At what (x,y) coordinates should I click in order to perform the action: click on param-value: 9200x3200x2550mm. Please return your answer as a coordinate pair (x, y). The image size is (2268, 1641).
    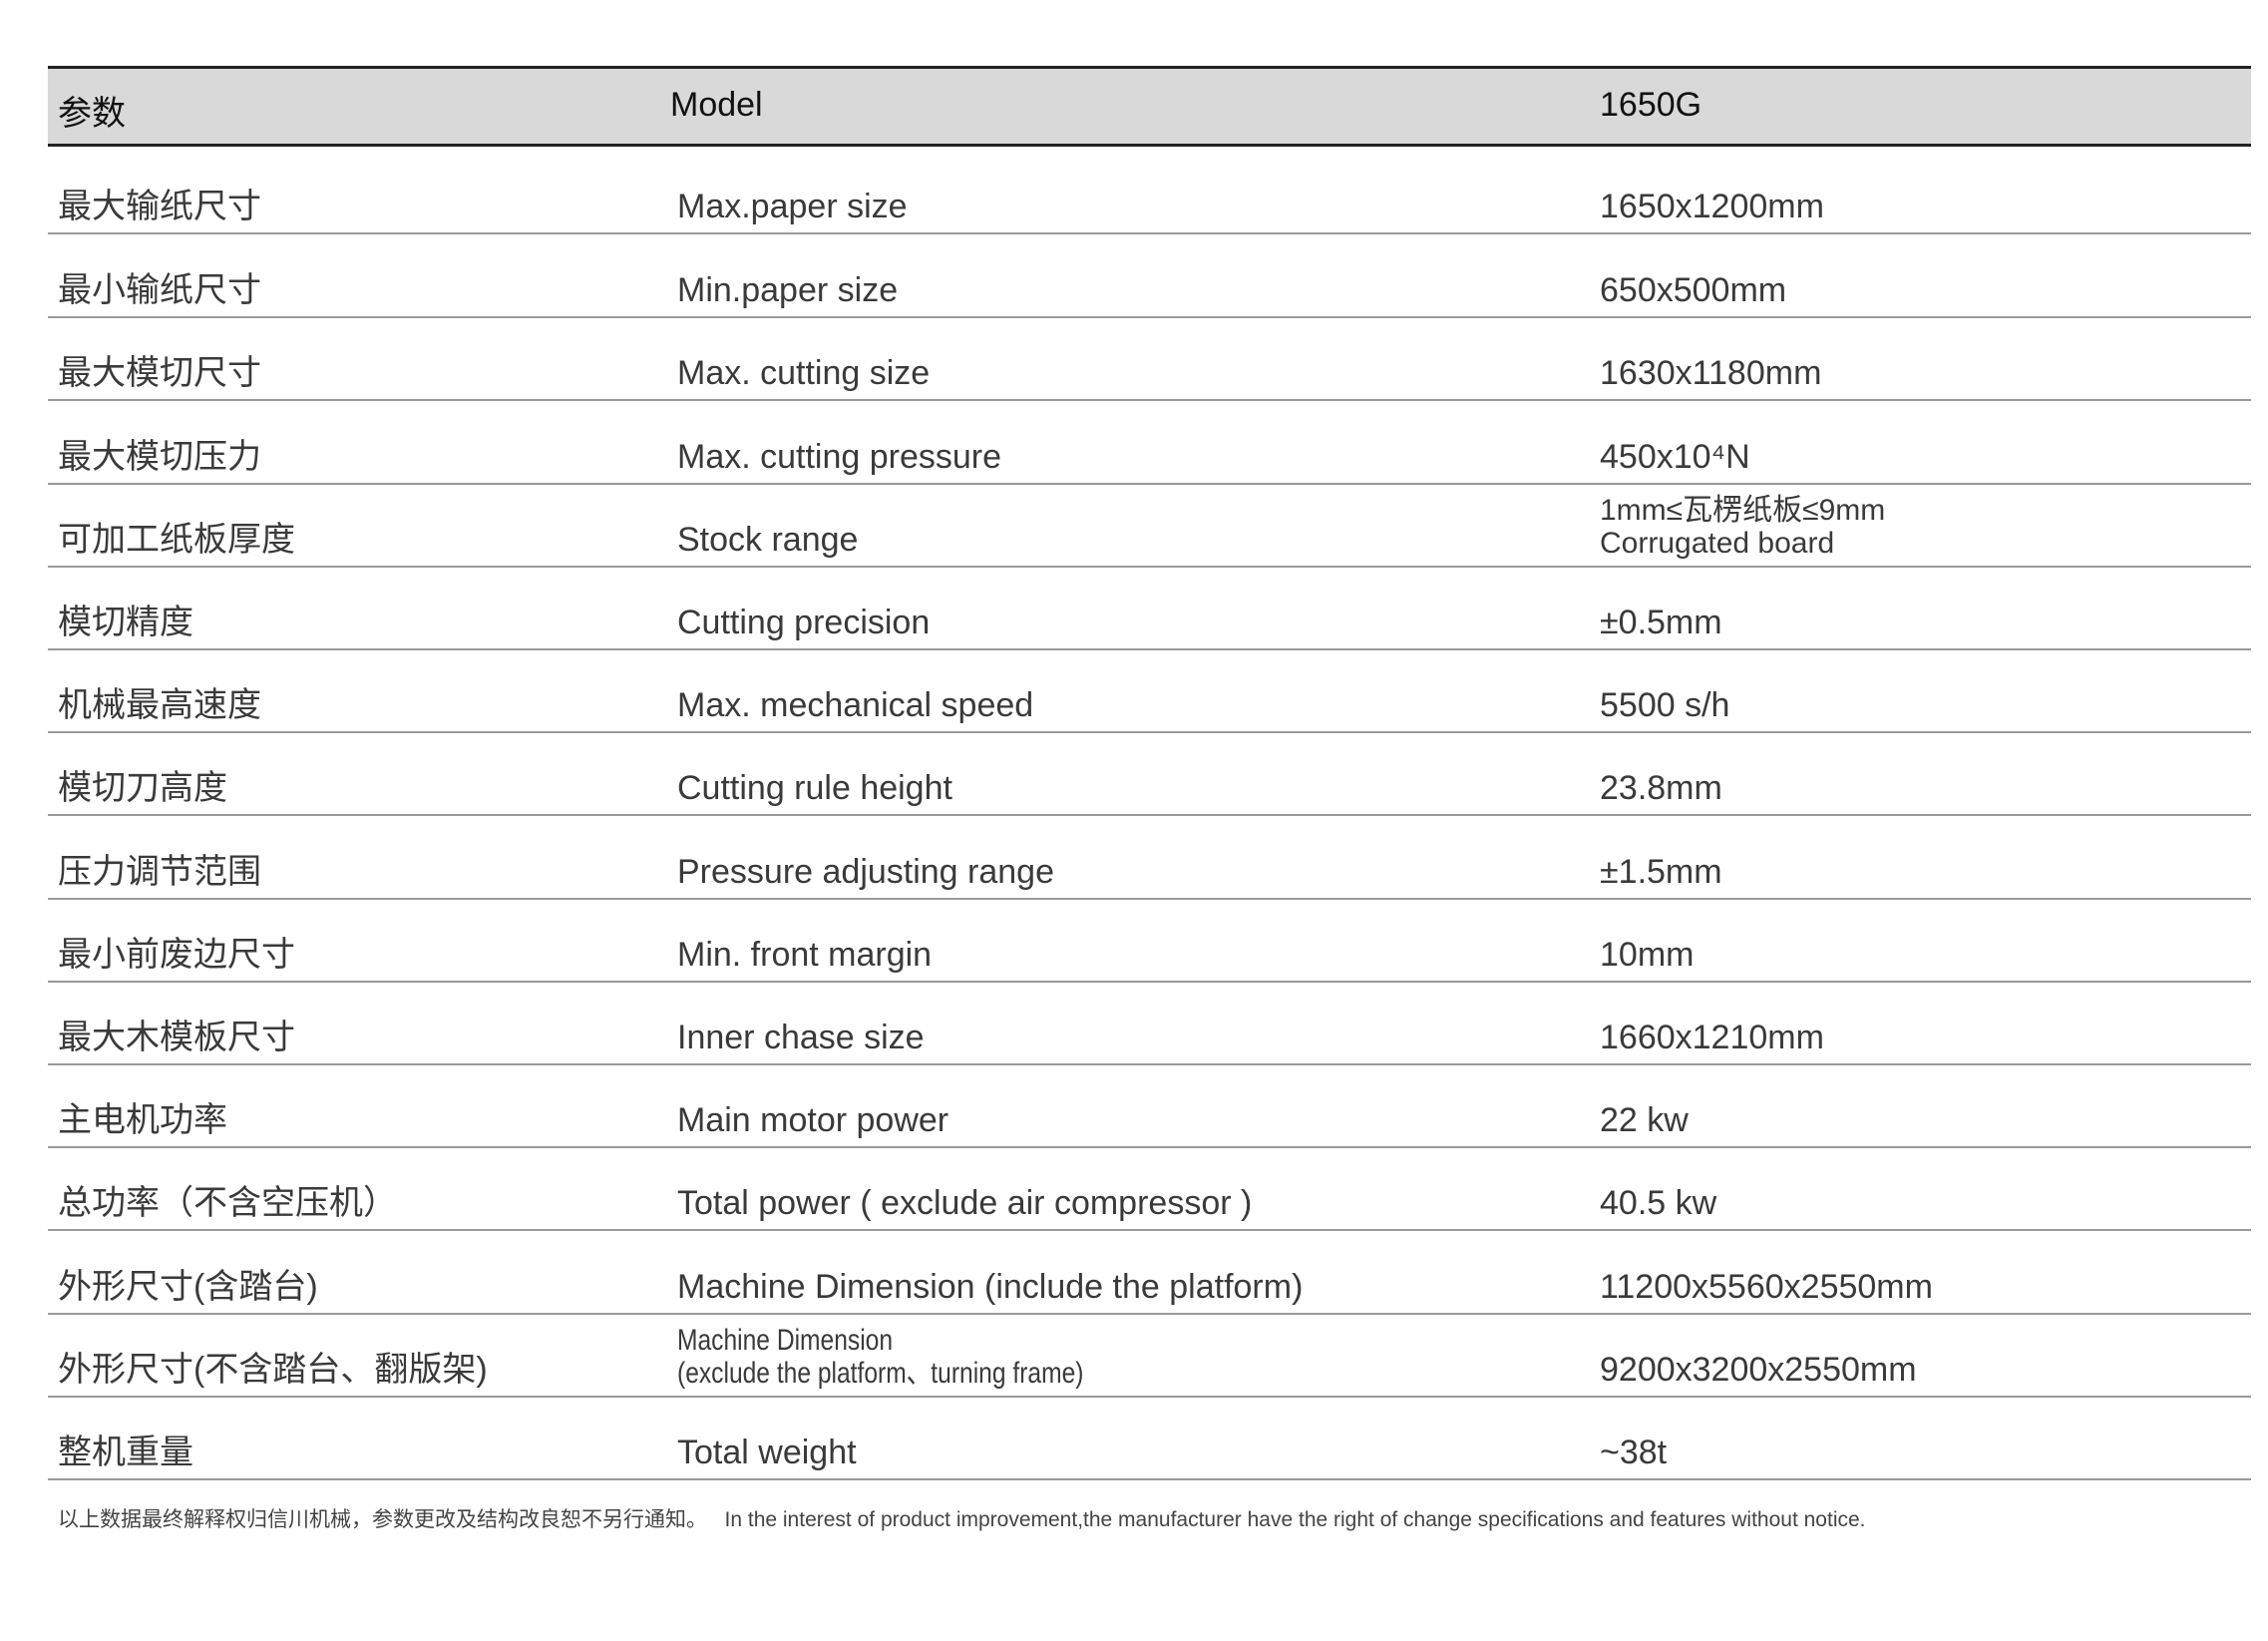
    Looking at the image, I should click on (1758, 1370).